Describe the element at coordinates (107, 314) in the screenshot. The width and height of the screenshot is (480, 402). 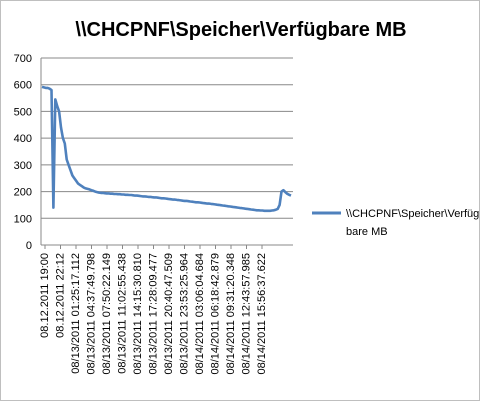
I see `x-tick-label: 08/13/2011 07:50:22.149` at that location.